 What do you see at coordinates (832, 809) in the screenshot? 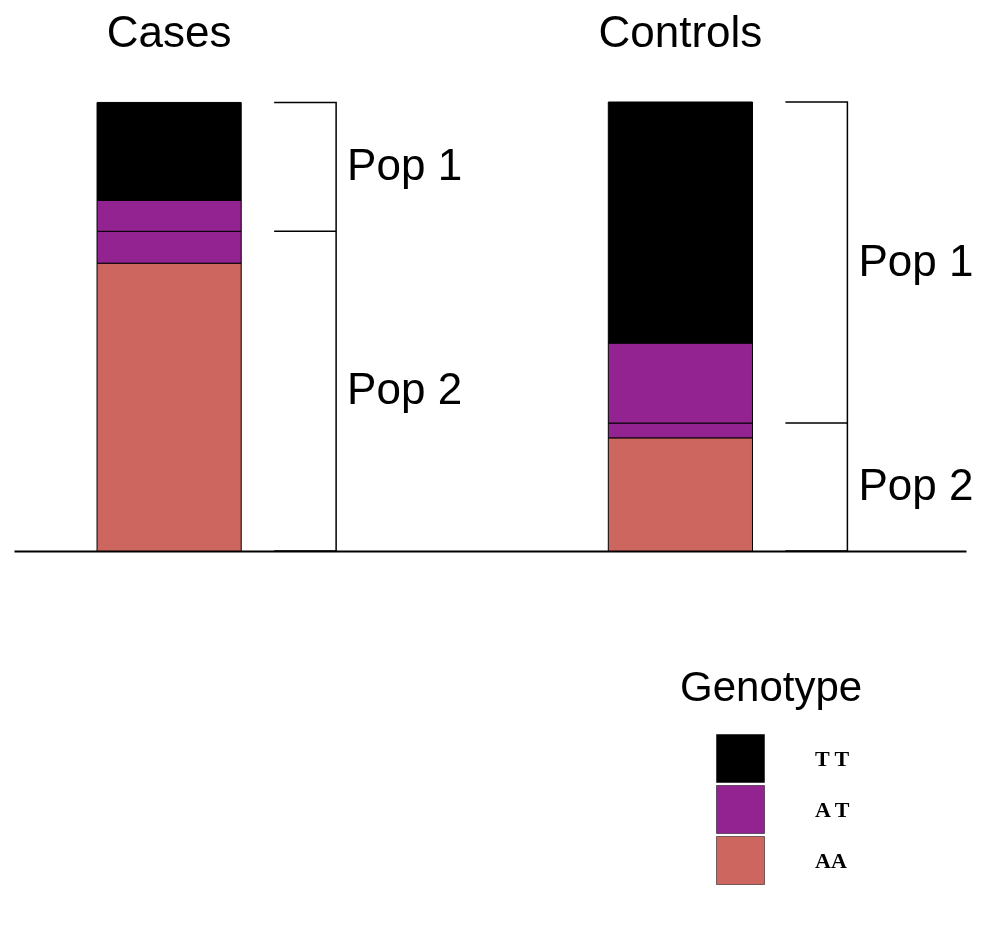
I see `legend-label: A T` at bounding box center [832, 809].